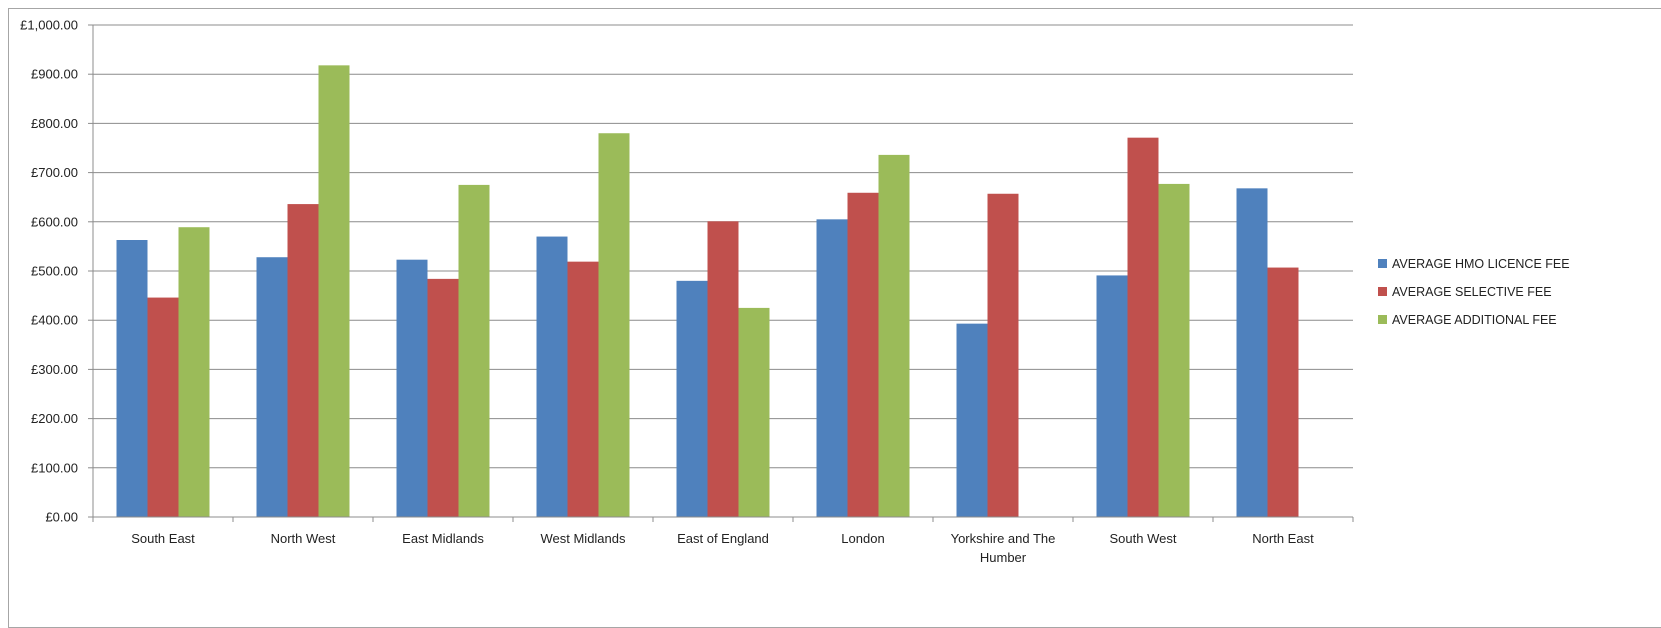 The height and width of the screenshot is (628, 1661). Describe the element at coordinates (1003, 557) in the screenshot. I see `x-tick-label: Humber` at that location.